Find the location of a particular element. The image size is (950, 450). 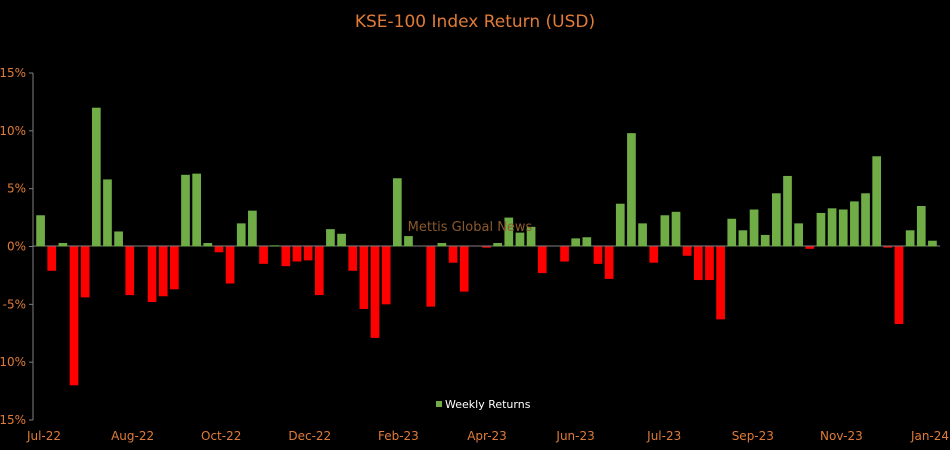

x-tick-label: Nov-23 is located at coordinates (841, 436).